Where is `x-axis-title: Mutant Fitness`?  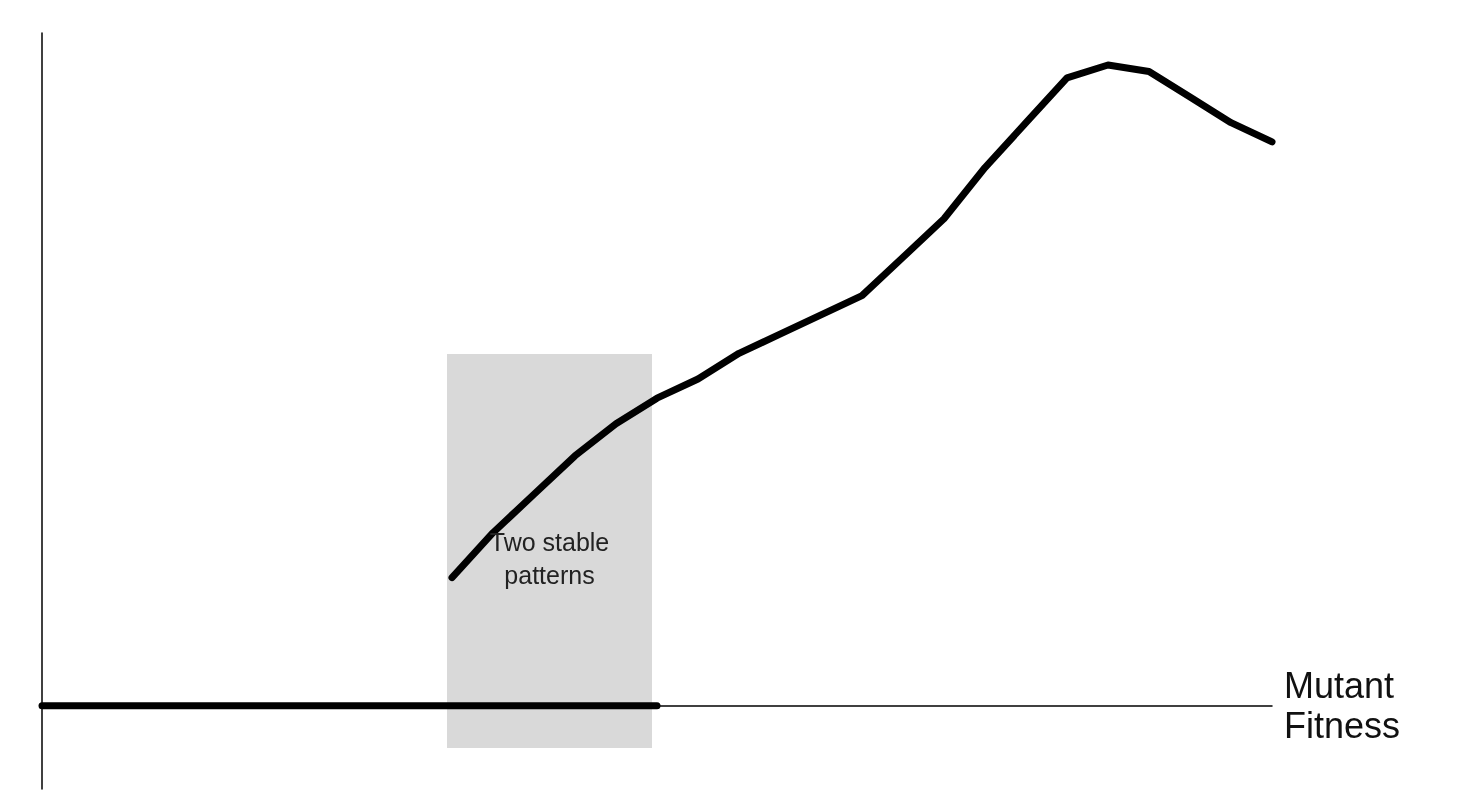 x-axis-title: Mutant Fitness is located at coordinates (1342, 706).